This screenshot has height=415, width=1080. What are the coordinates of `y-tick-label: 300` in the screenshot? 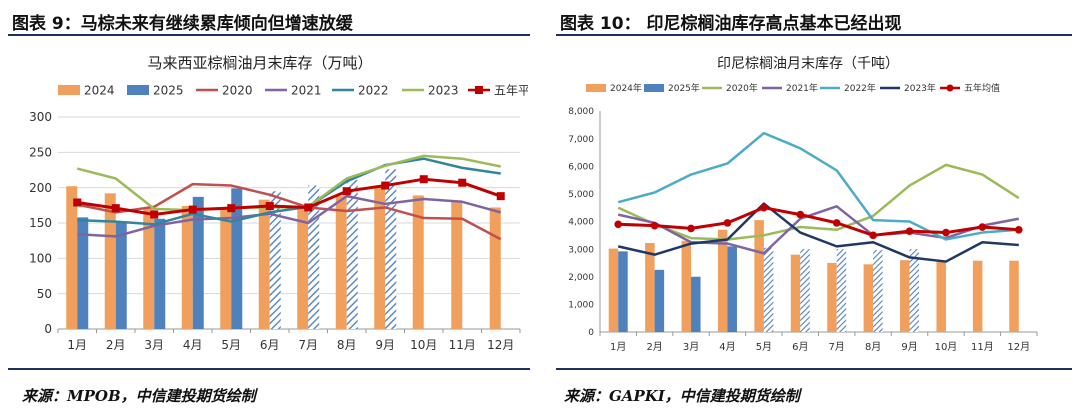 It's located at (40, 117).